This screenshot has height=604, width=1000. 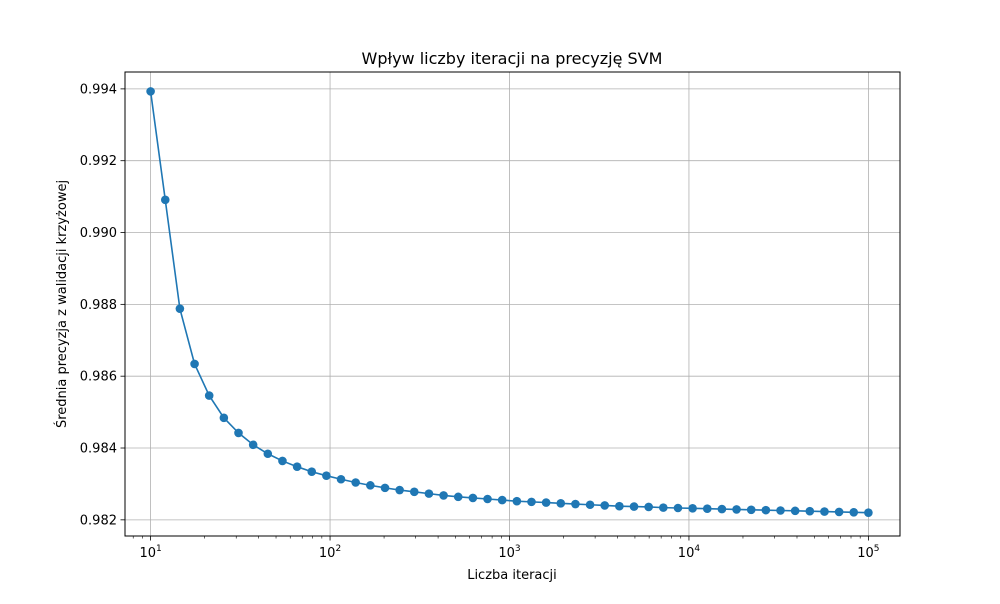 I want to click on y-tick-label: 0.988, so click(x=98, y=305).